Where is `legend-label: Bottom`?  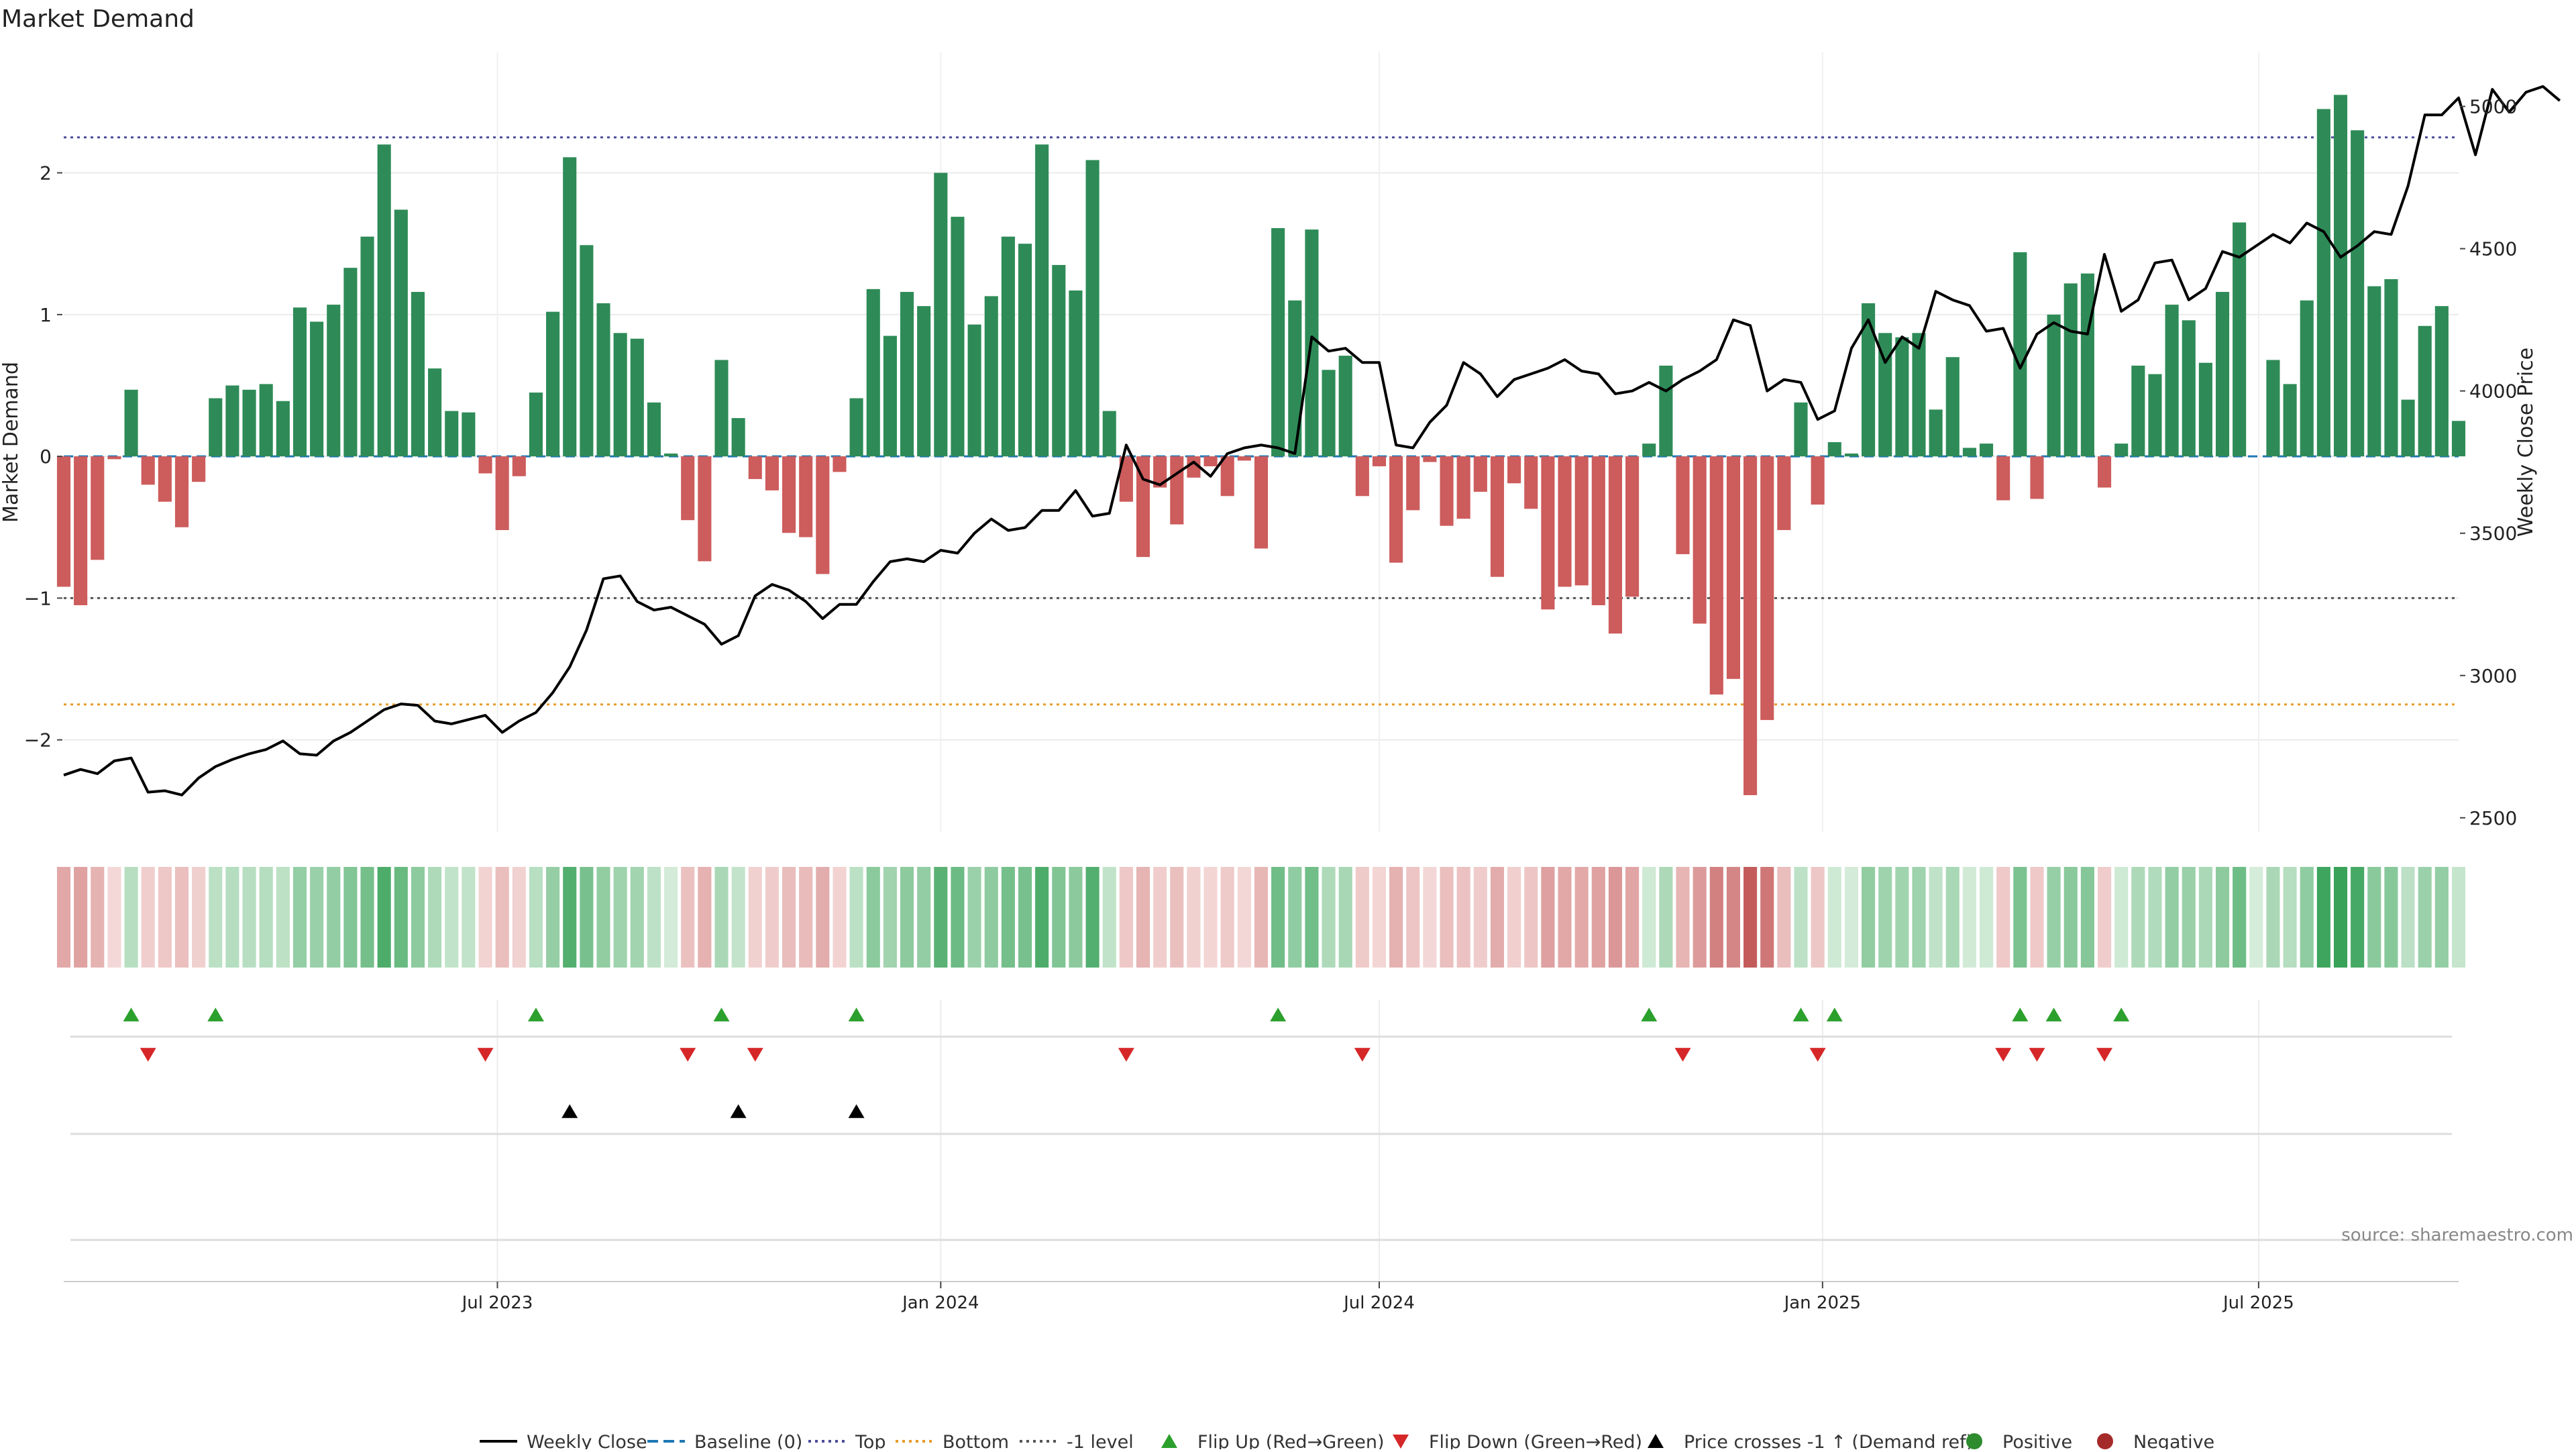 legend-label: Bottom is located at coordinates (976, 1440).